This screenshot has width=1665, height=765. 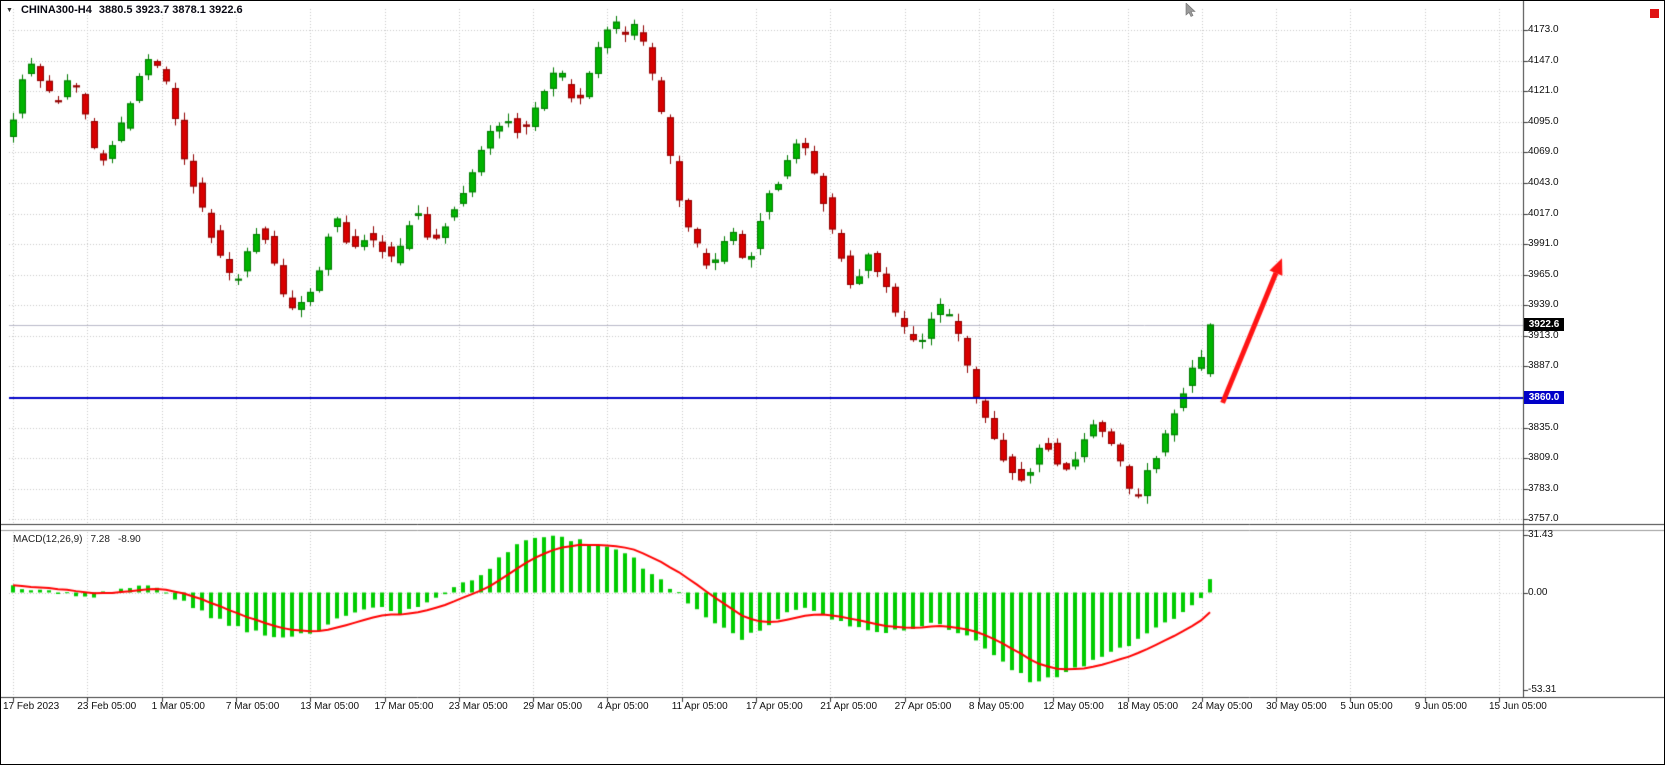 What do you see at coordinates (1654, 13) in the screenshot?
I see `red-indicator-icon` at bounding box center [1654, 13].